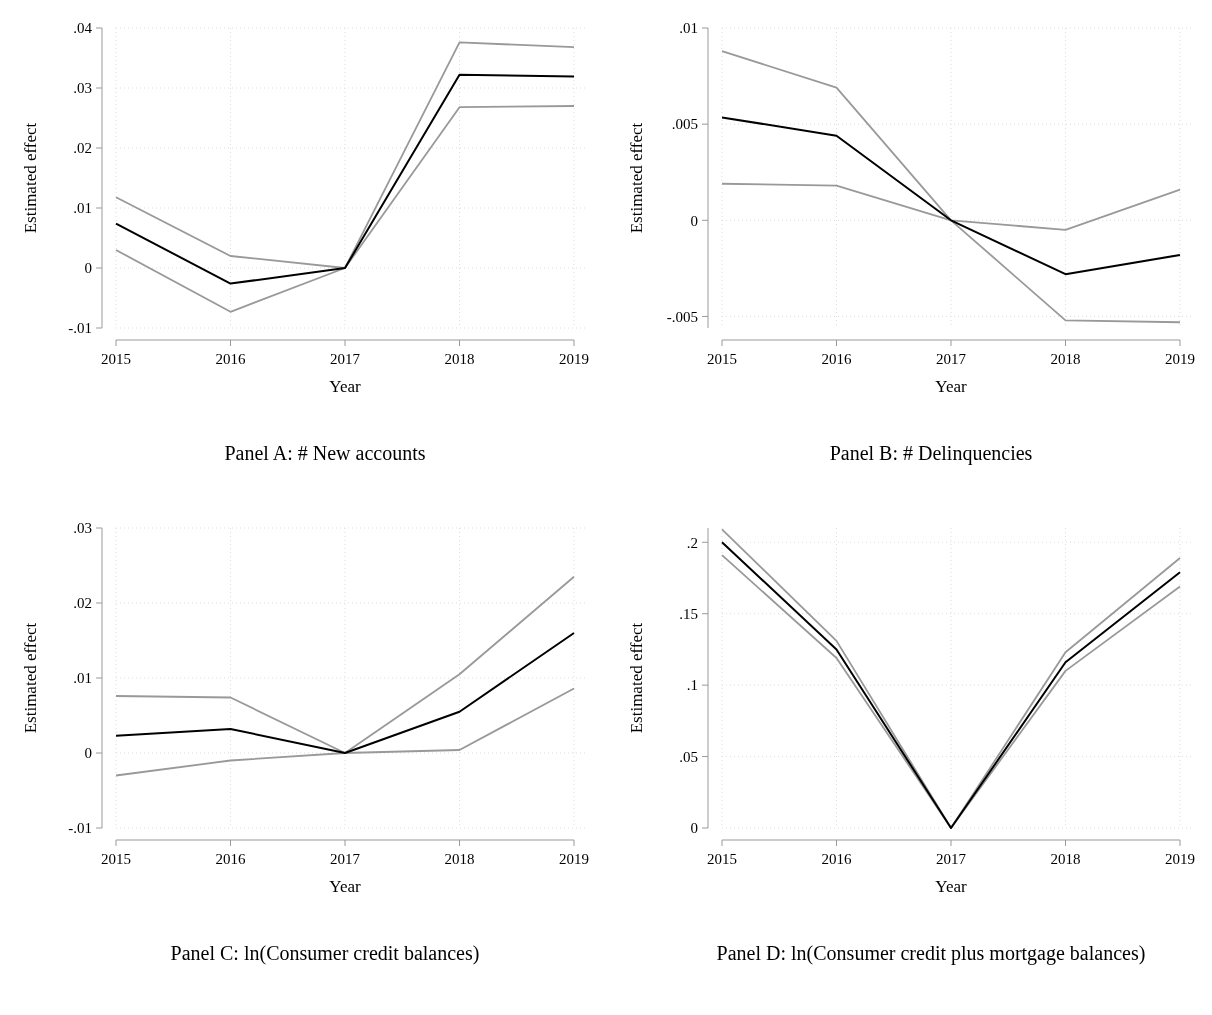 This screenshot has height=1015, width=1212. What do you see at coordinates (688, 756) in the screenshot?
I see `y-tick-label: .05` at bounding box center [688, 756].